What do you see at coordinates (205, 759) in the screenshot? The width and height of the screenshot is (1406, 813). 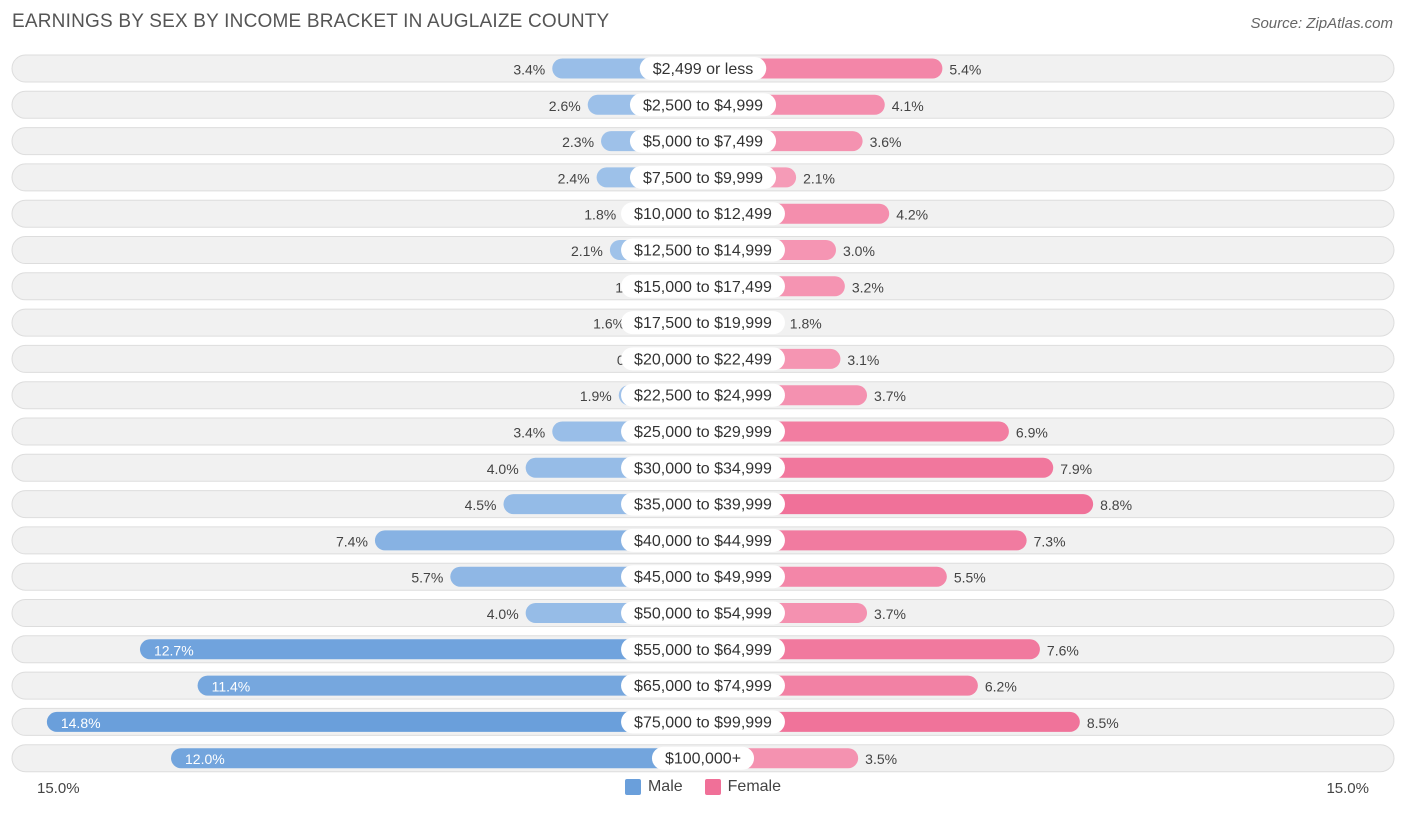 I see `value-label-male: 12.0%` at bounding box center [205, 759].